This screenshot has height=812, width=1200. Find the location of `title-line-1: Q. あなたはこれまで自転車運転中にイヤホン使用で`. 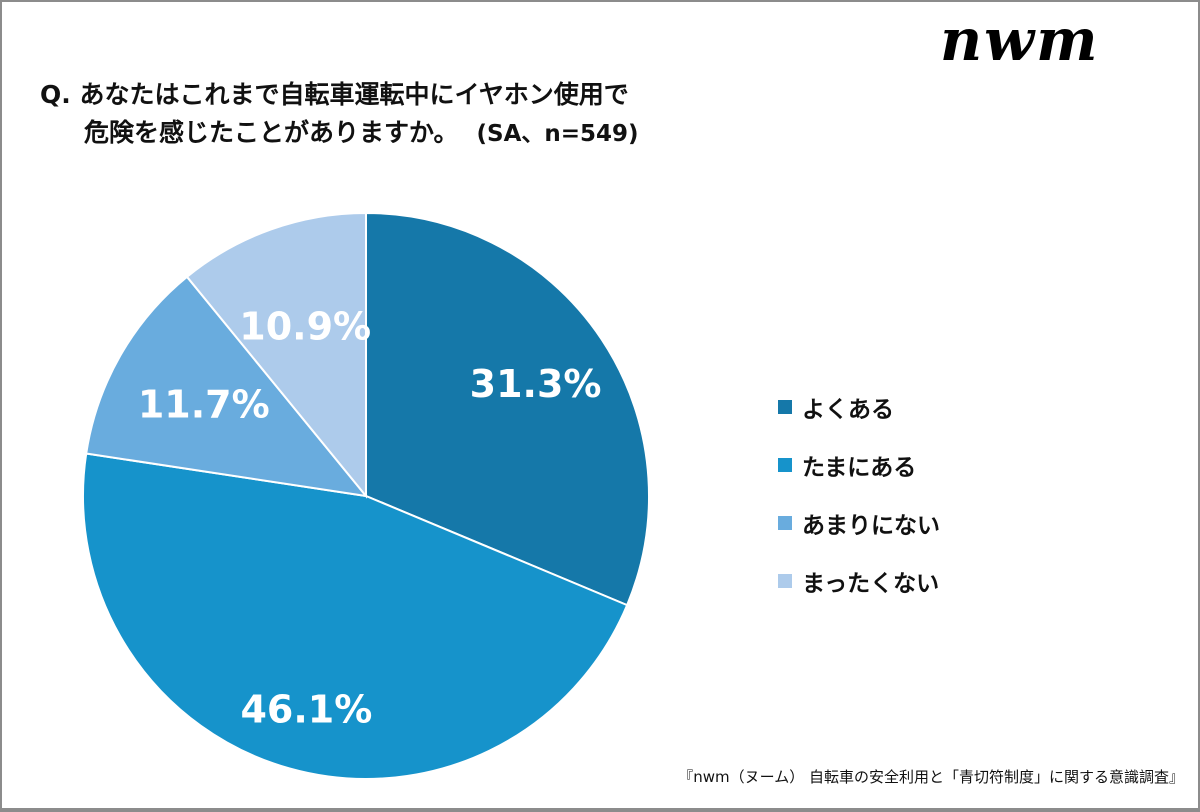

title-line-1: Q. あなたはこれまで自転車運転中にイヤホン使用で is located at coordinates (334, 94).